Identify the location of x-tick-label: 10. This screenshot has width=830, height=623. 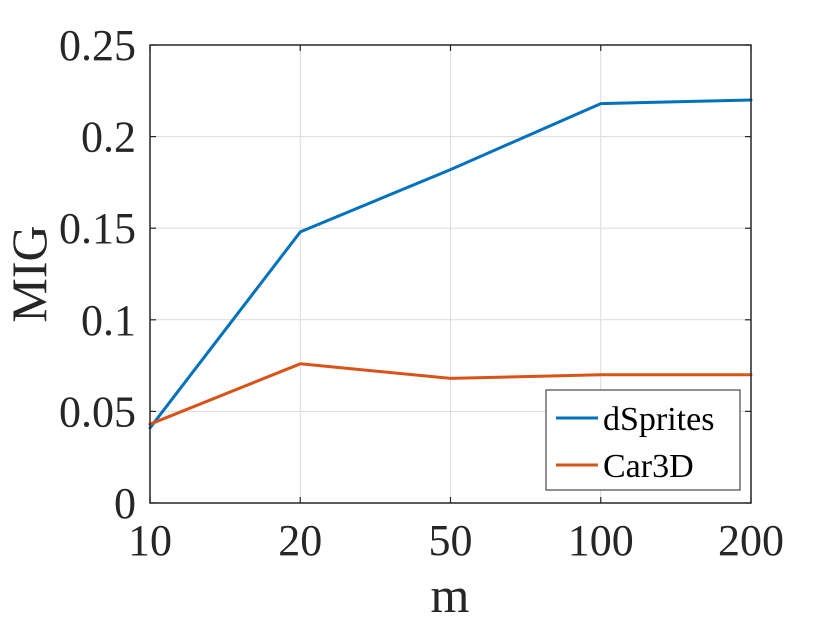
(150, 540).